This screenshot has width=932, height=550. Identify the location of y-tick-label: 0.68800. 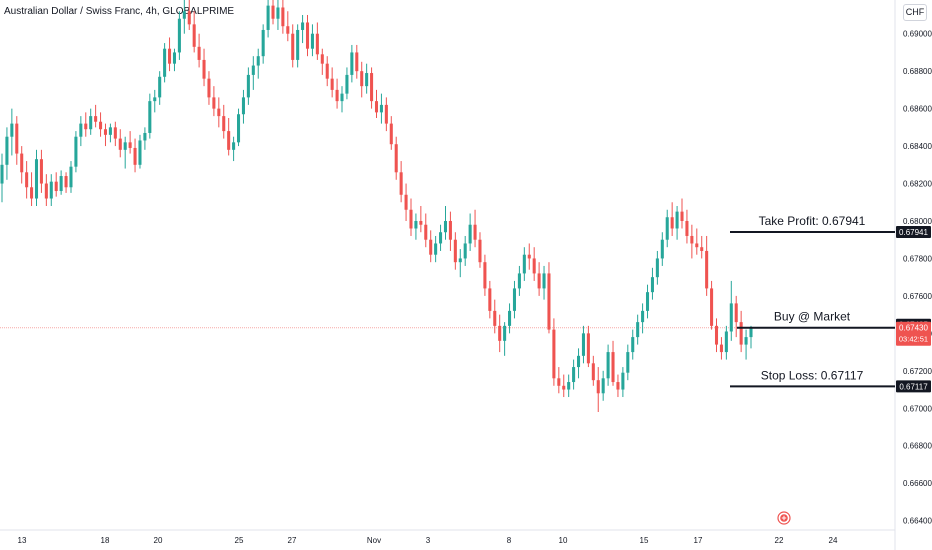
(917, 71).